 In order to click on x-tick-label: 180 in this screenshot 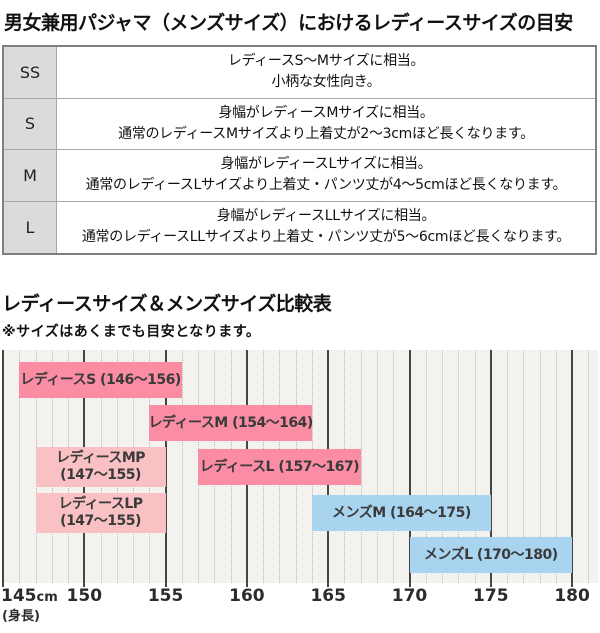, I will do `click(572, 596)`.